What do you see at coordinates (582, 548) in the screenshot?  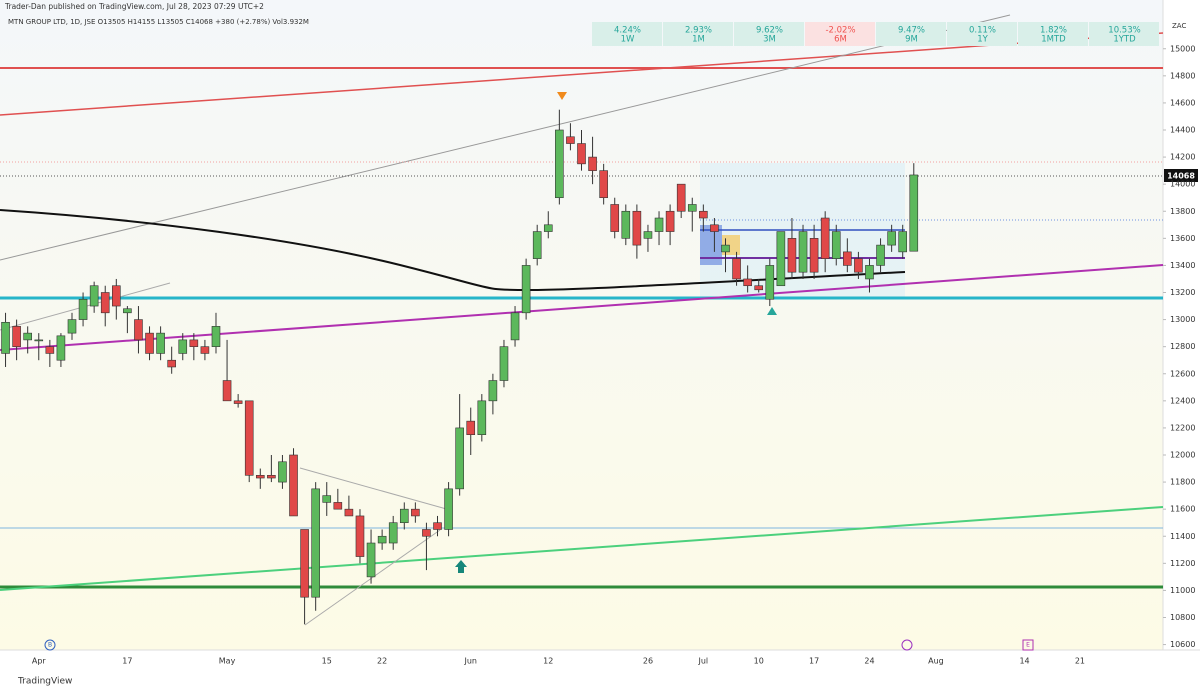 I see `trend-line` at bounding box center [582, 548].